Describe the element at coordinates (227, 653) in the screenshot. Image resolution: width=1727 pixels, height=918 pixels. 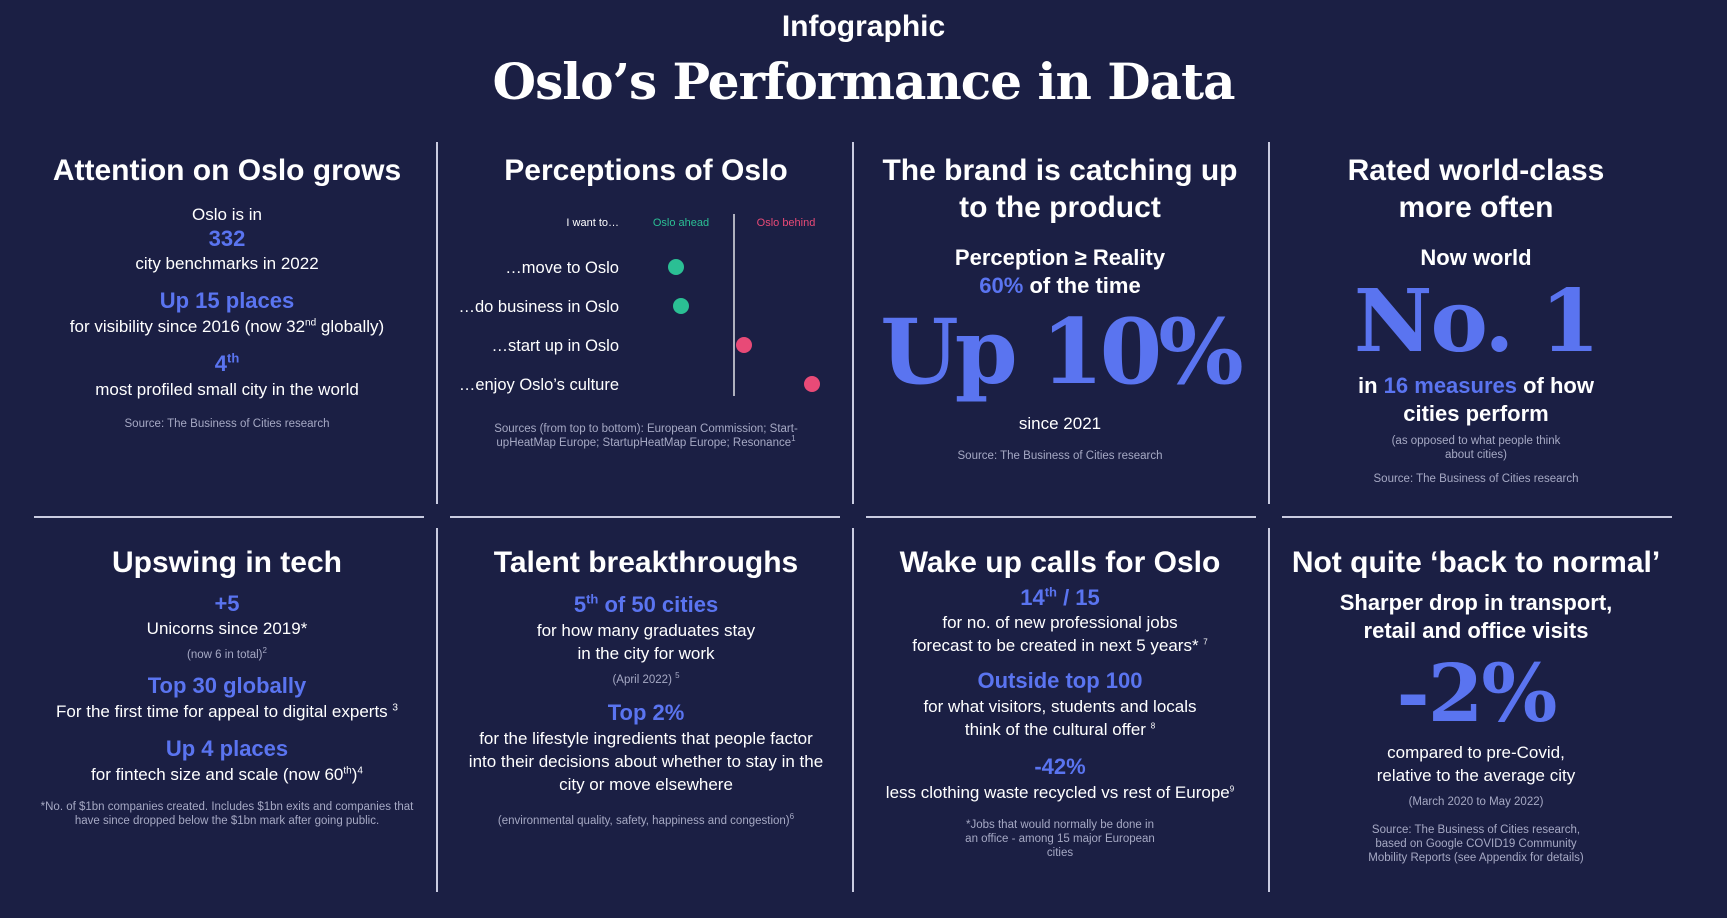
I see `unicorn-total: (now 6 in total)2` at that location.